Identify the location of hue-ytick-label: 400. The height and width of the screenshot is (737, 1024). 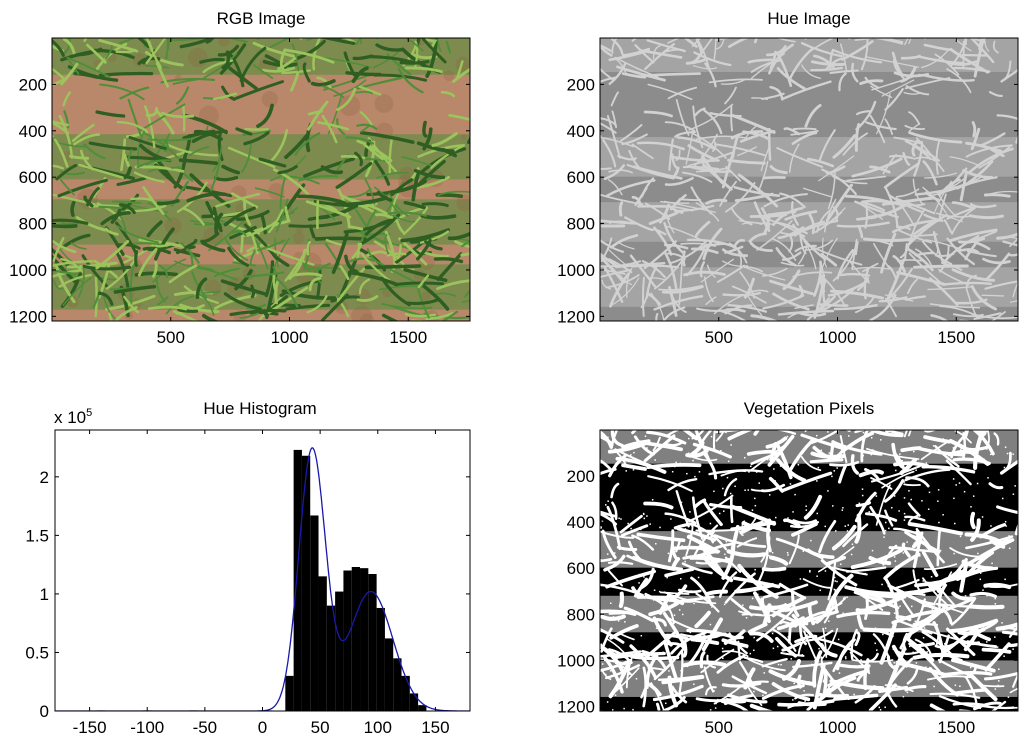
(581, 131).